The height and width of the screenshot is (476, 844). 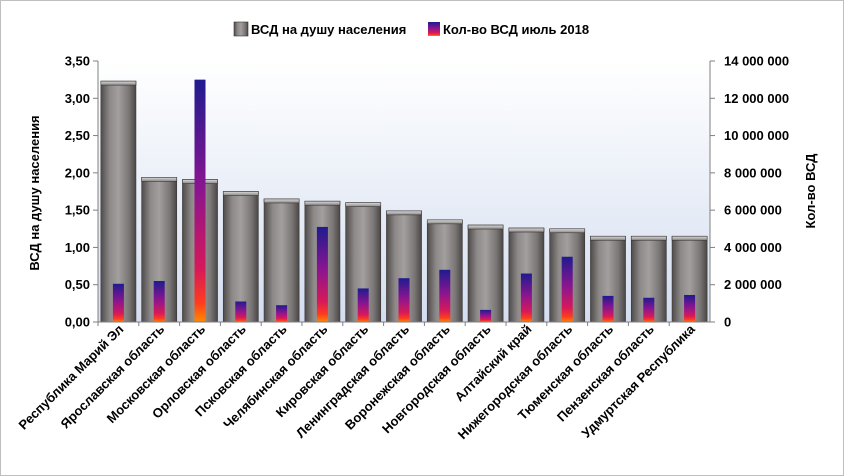 What do you see at coordinates (77, 98) in the screenshot?
I see `left-tick-label-6: 3,00` at bounding box center [77, 98].